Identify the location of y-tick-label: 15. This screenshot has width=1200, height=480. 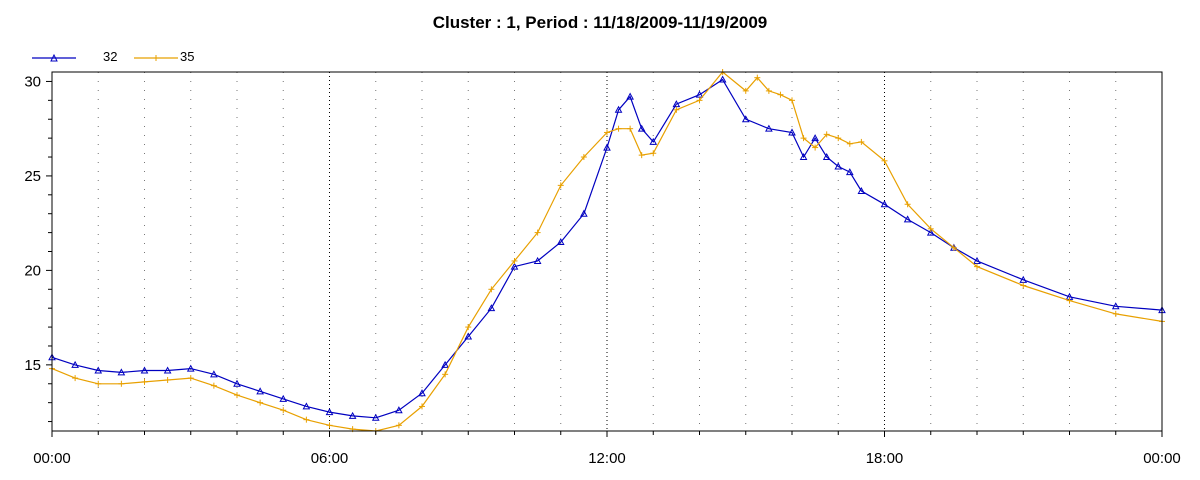
(32, 365).